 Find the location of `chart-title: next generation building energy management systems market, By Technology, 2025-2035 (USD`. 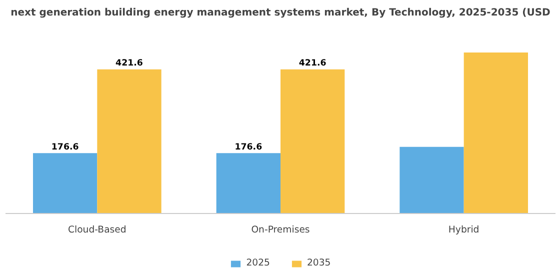

chart-title: next generation building energy management systems market, By Technology, 2025-2035 (USD is located at coordinates (280, 13).